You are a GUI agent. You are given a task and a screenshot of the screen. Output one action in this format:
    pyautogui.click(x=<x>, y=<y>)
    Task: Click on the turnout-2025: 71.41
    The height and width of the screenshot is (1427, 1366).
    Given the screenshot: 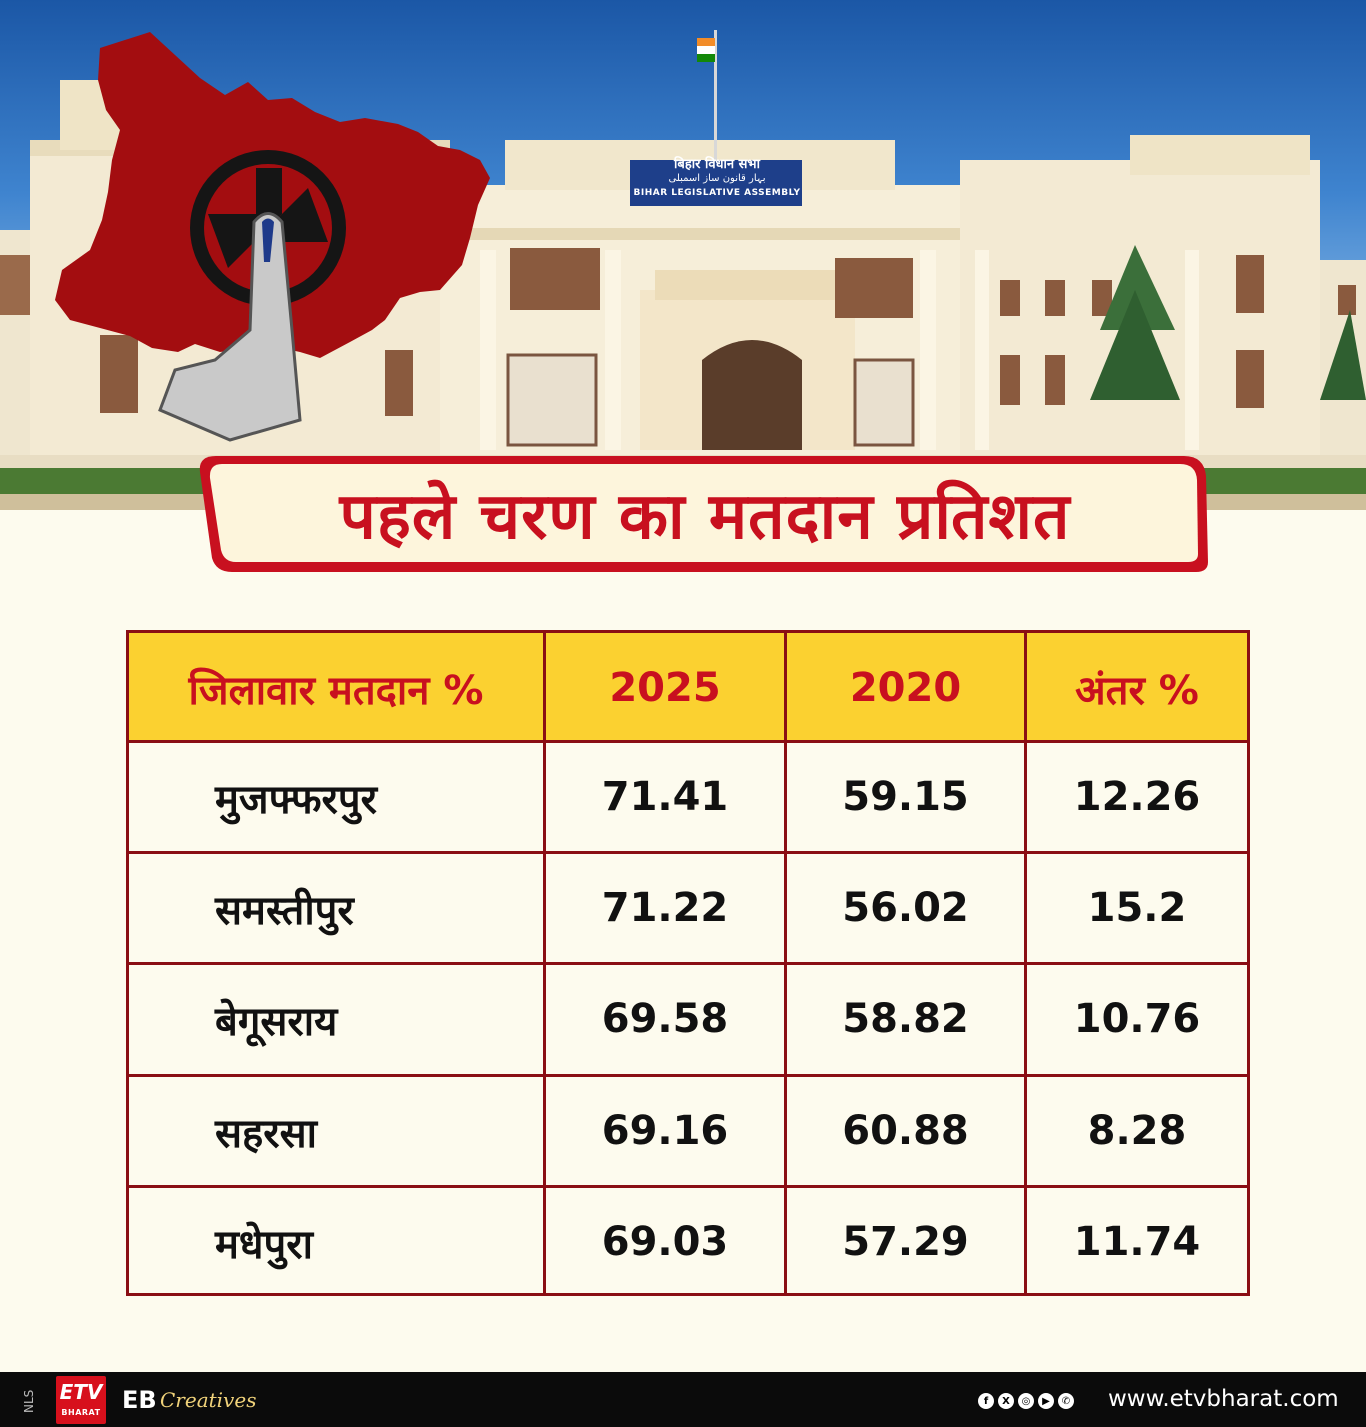 What is the action you would take?
    pyautogui.click(x=665, y=797)
    